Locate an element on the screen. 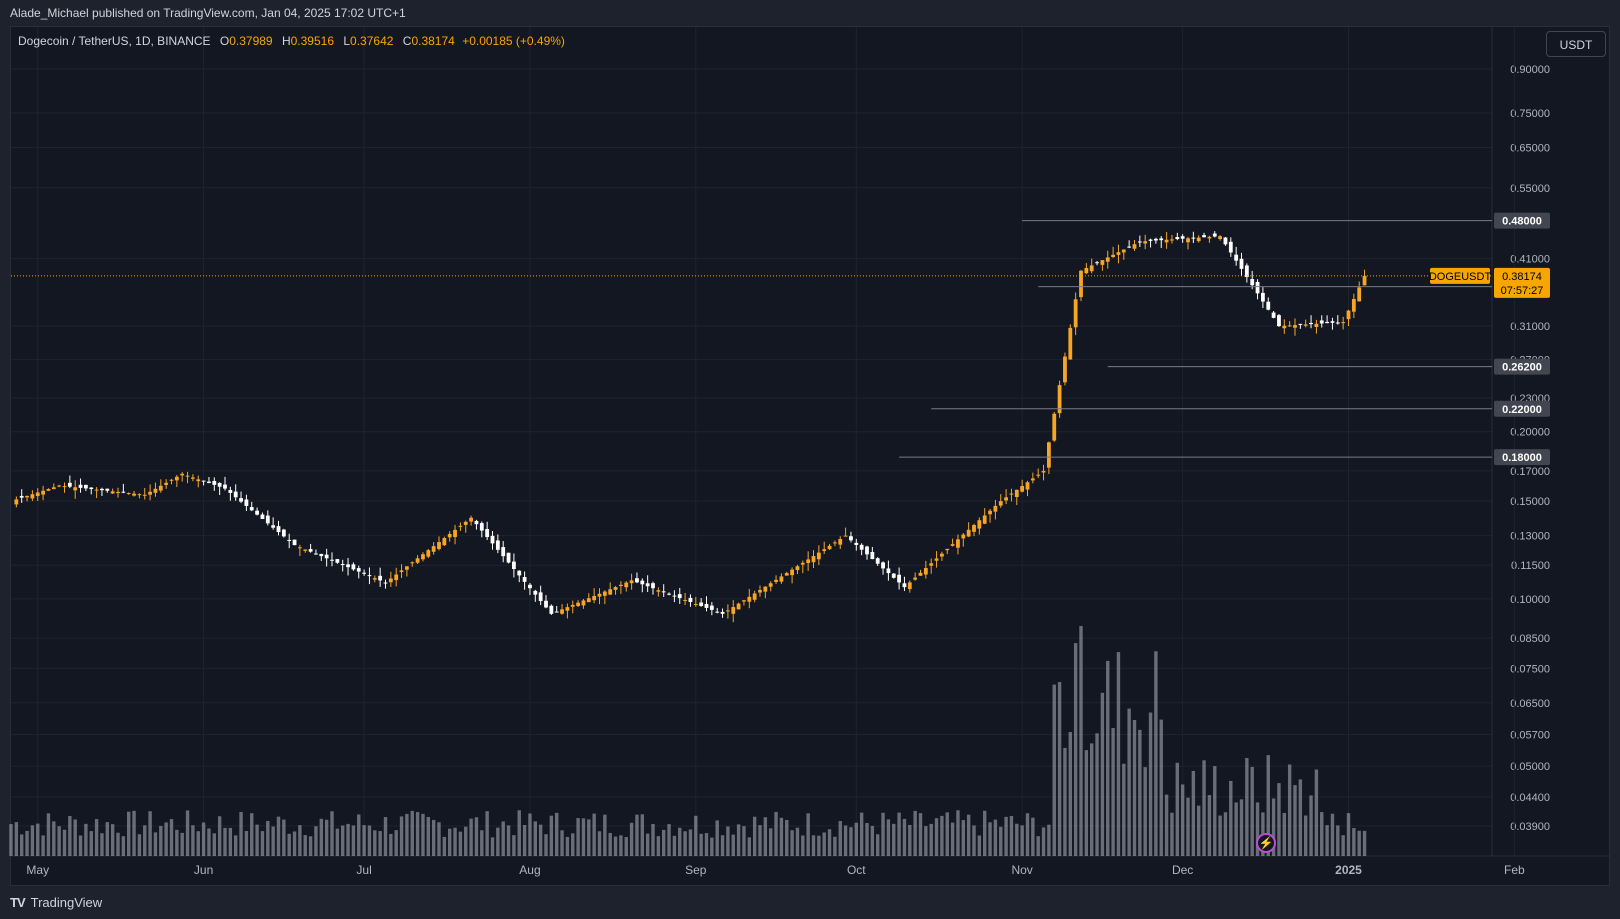 This screenshot has height=919, width=1620. x-tick-label: Aug is located at coordinates (529, 870).